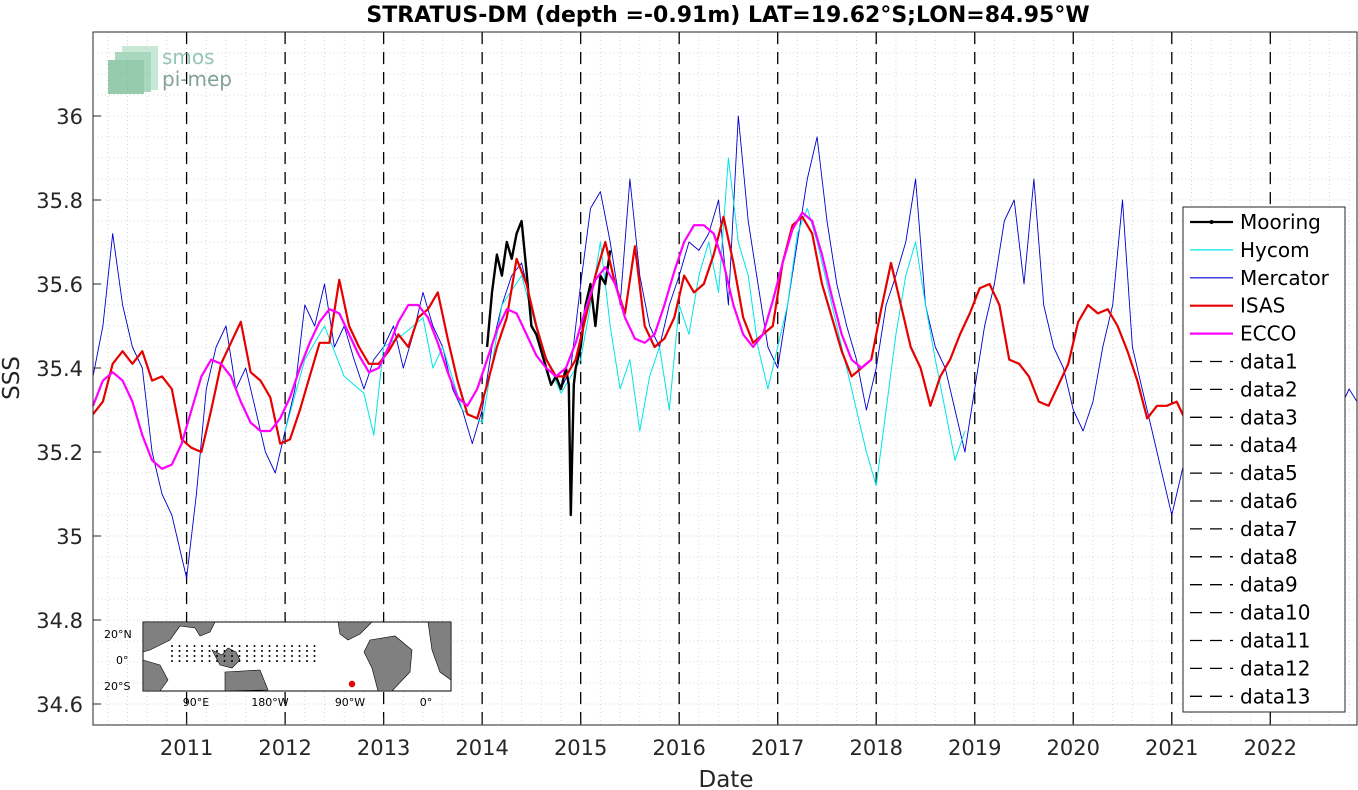 Image resolution: width=1358 pixels, height=790 pixels. What do you see at coordinates (383, 748) in the screenshot?
I see `x-tick-label: 2013` at bounding box center [383, 748].